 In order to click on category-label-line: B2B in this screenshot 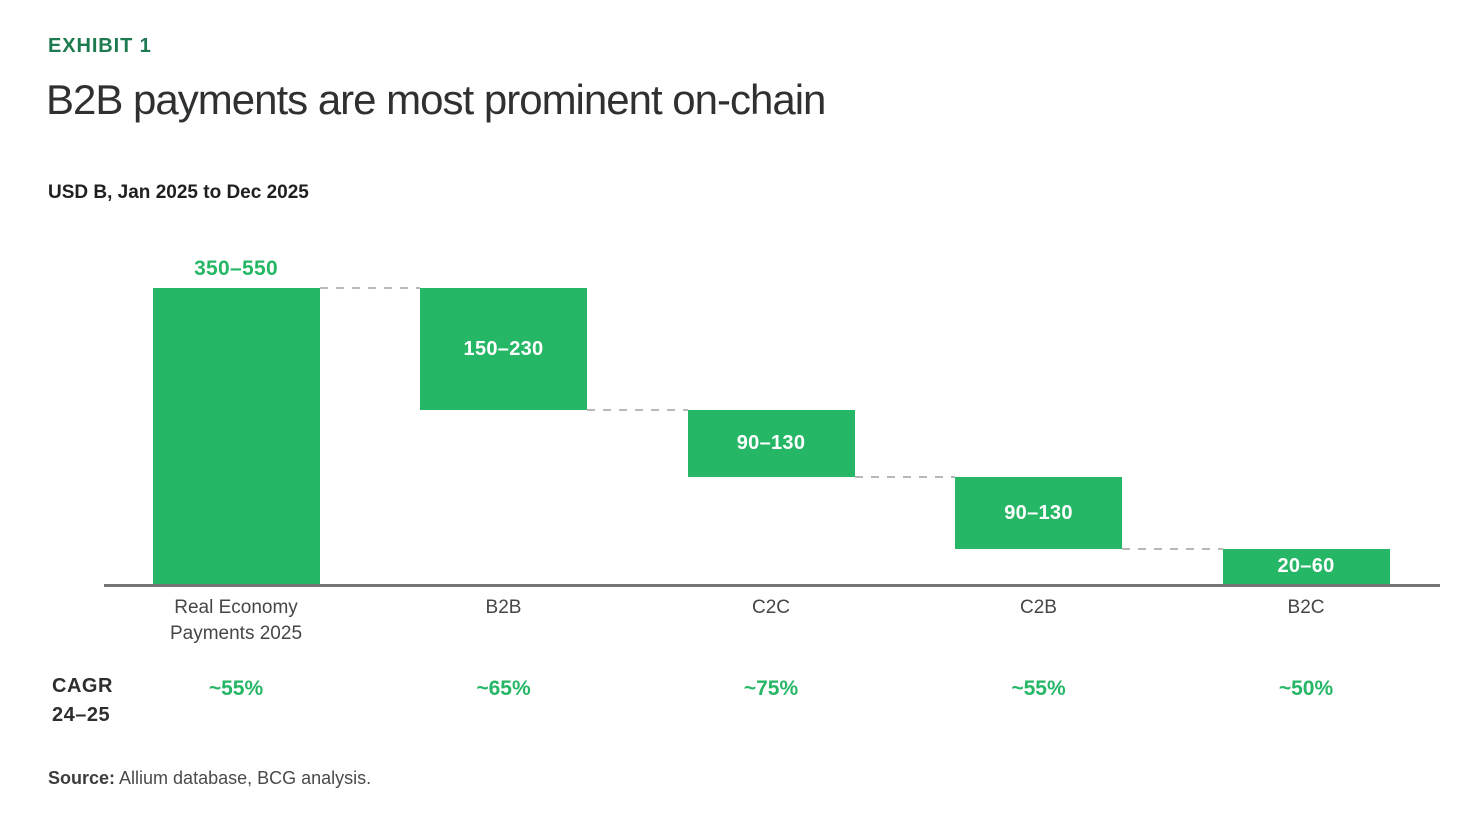, I will do `click(503, 607)`.